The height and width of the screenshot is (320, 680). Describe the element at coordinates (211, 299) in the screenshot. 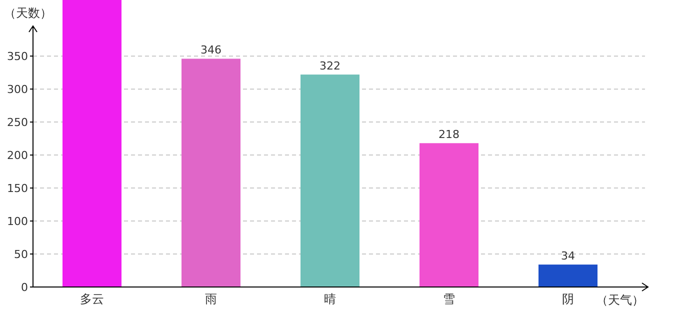

I see `x-tick-label: 雨` at that location.